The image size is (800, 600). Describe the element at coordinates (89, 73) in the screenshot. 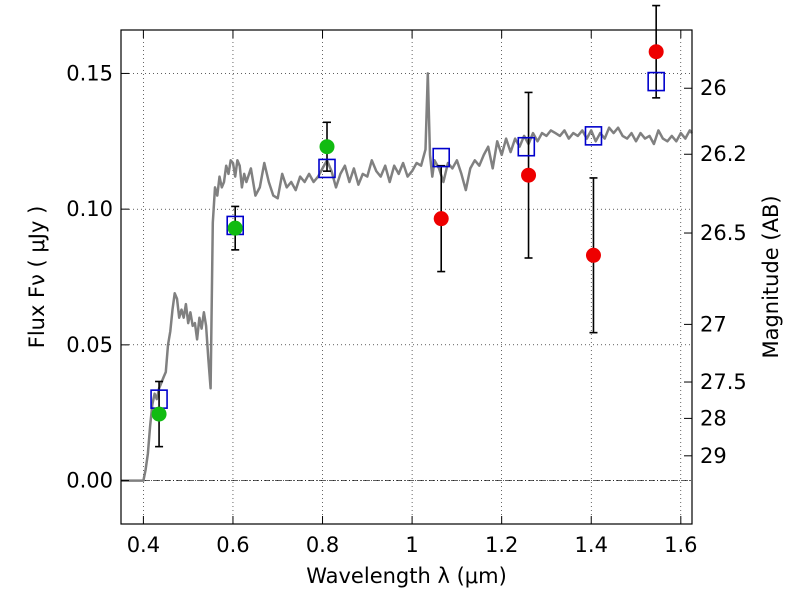

I see `y-tick-label: 0.15` at that location.